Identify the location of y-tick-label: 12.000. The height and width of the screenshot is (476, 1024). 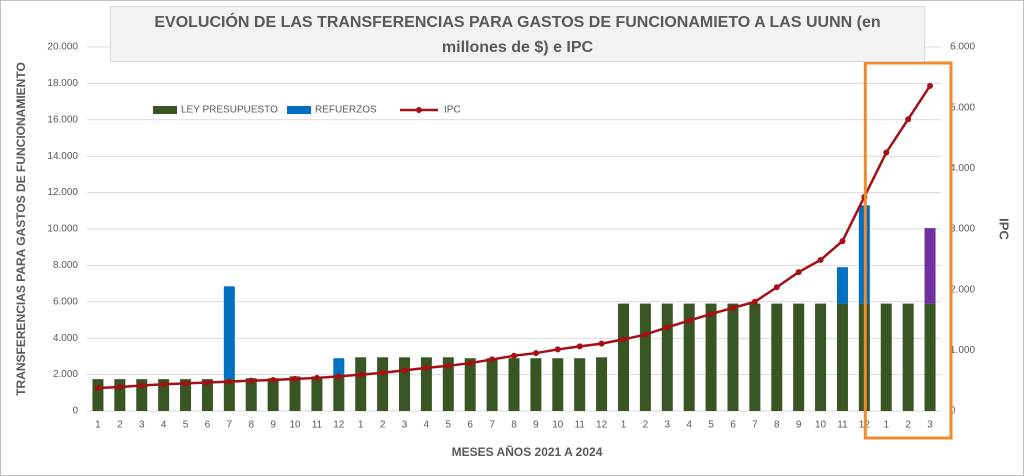
(62, 192).